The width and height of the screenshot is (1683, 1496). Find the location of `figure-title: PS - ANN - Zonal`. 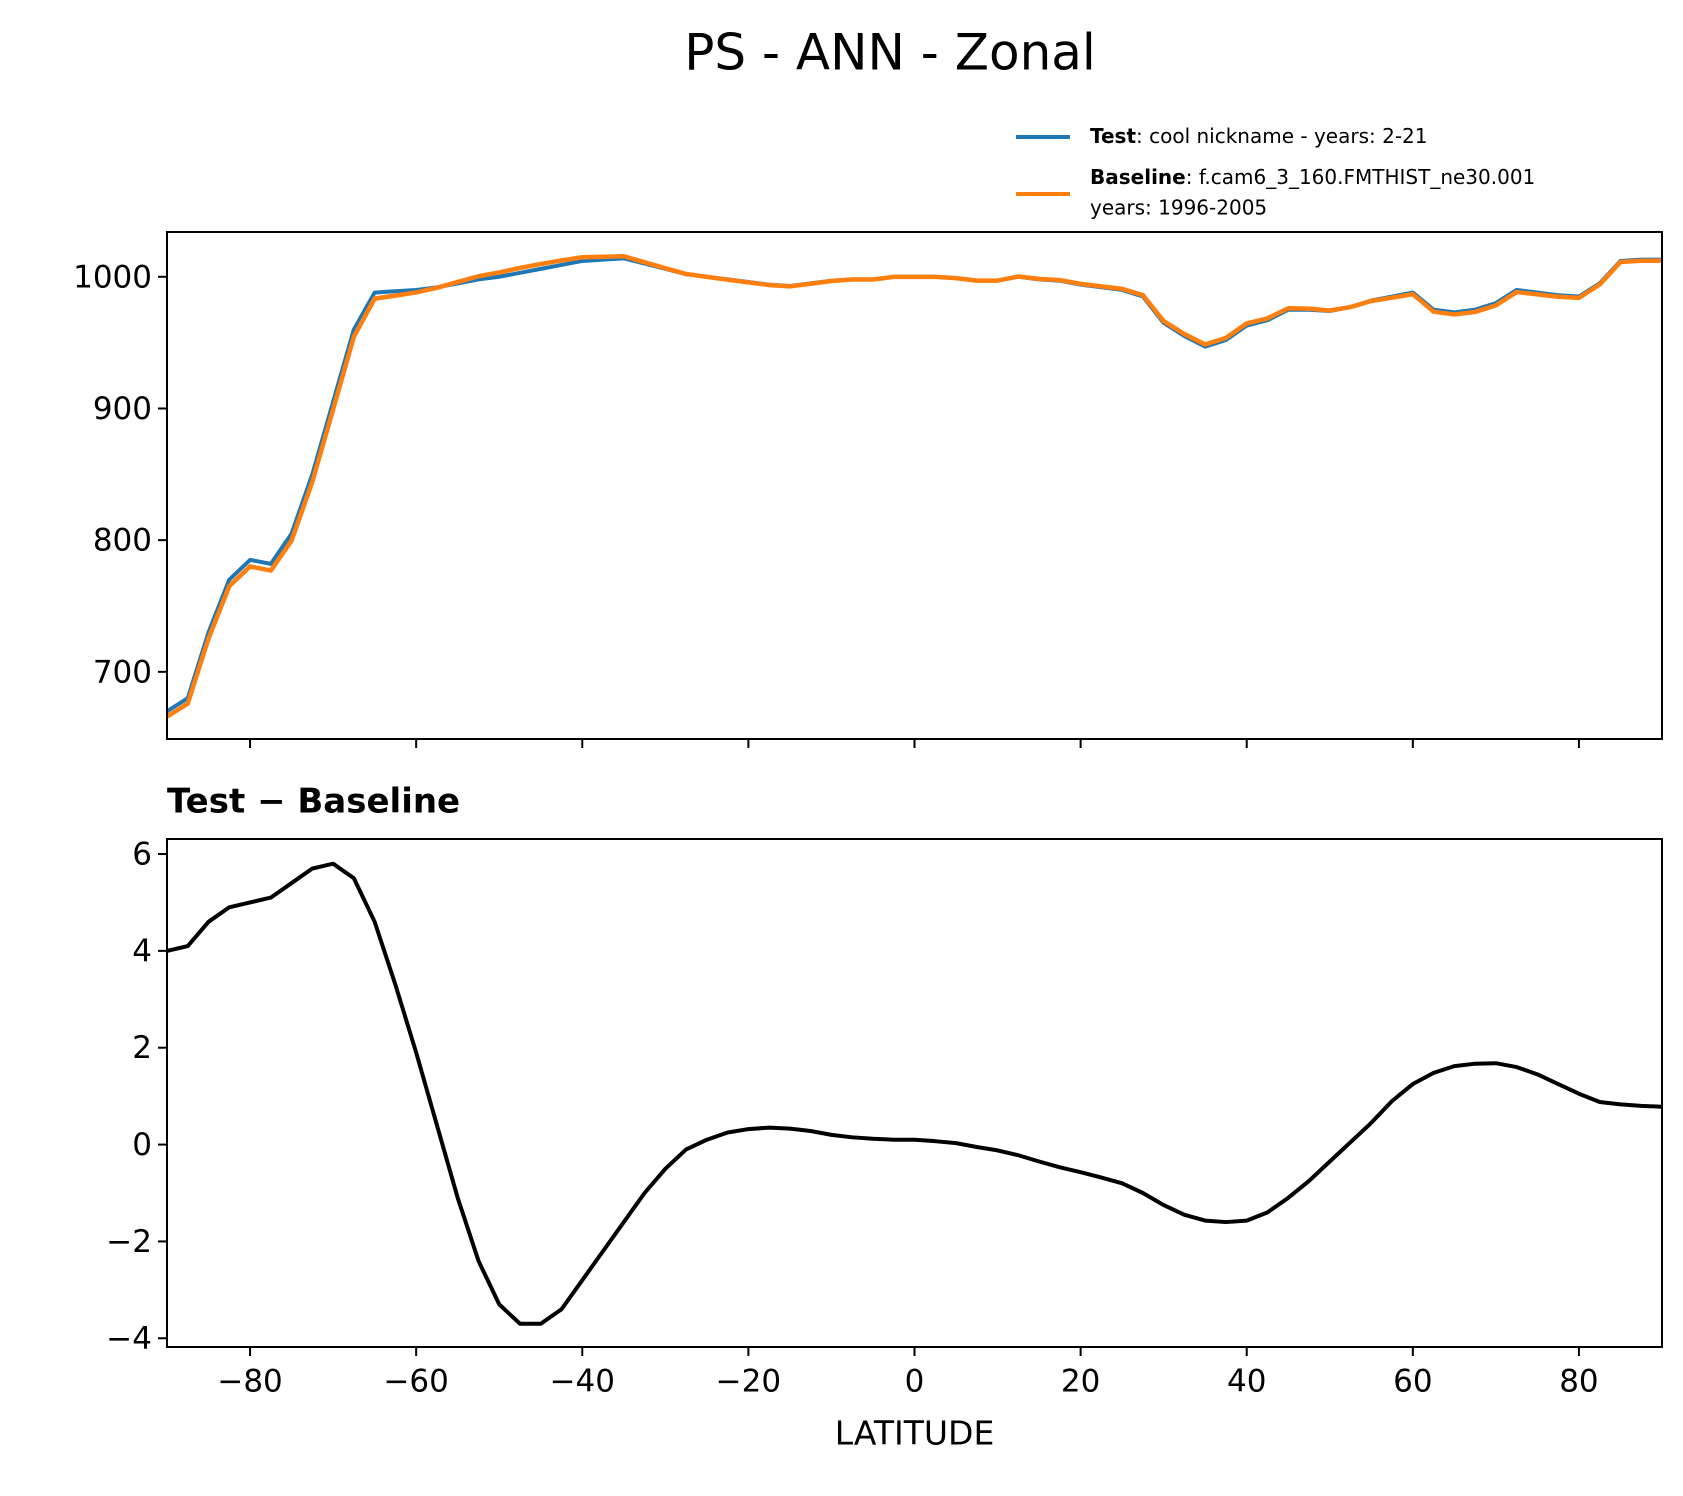

figure-title: PS - ANN - Zonal is located at coordinates (890, 53).